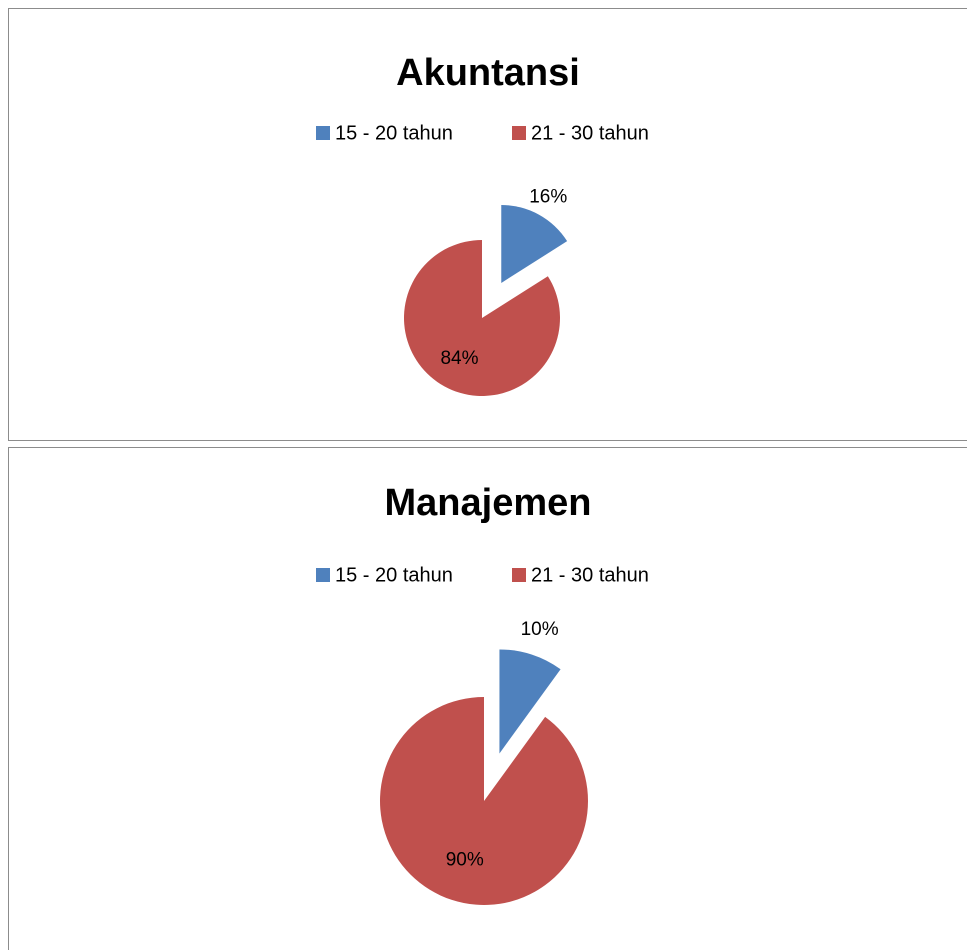 The width and height of the screenshot is (967, 950). Describe the element at coordinates (488, 73) in the screenshot. I see `chart-title: Akuntansi` at that location.